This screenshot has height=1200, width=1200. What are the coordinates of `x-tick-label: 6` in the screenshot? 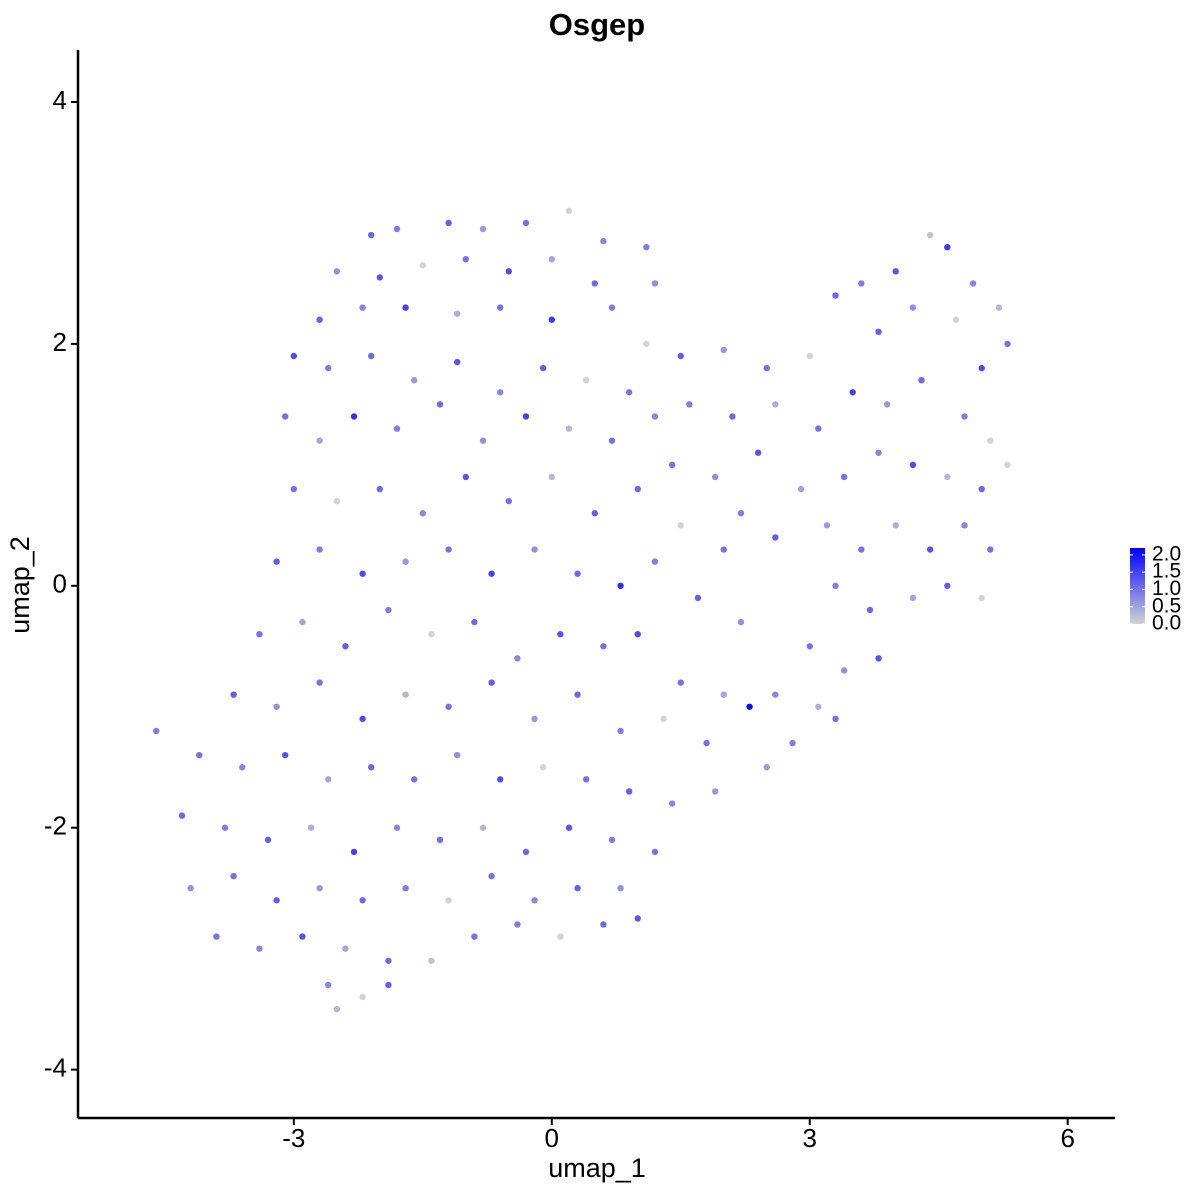 It's located at (1067, 1138).